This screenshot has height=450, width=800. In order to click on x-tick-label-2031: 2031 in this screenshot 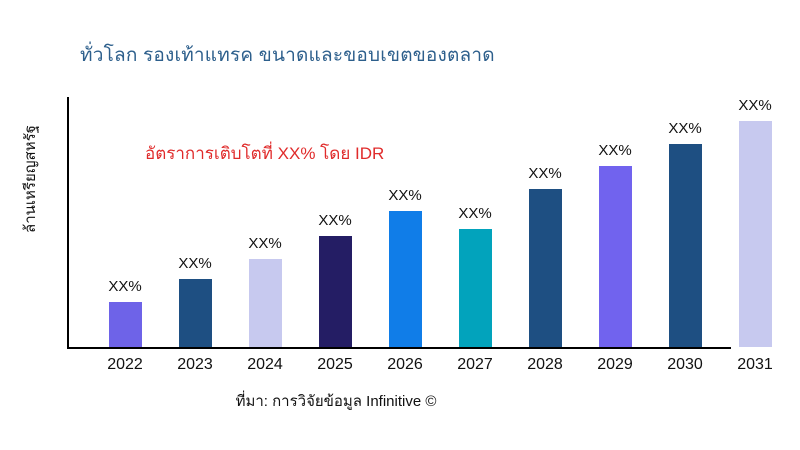, I will do `click(755, 364)`.